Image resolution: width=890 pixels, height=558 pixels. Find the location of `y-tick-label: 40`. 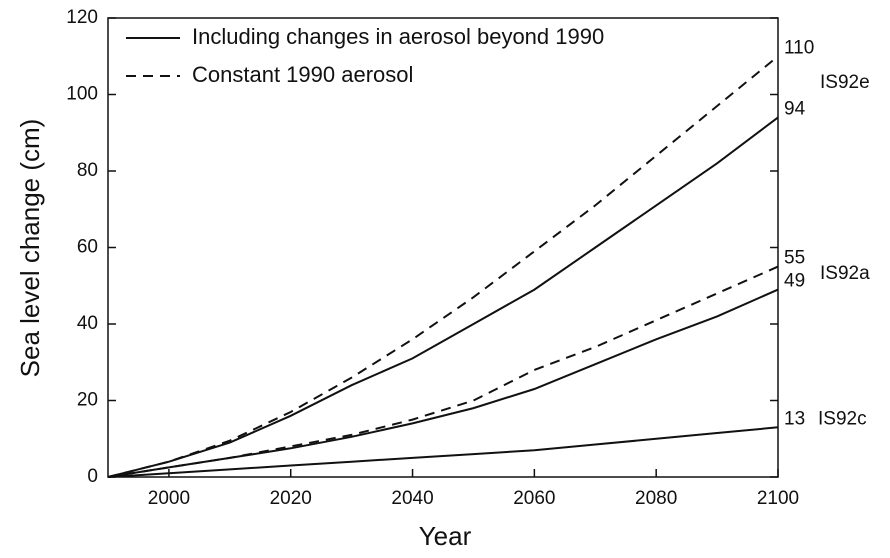

y-tick-label: 40 is located at coordinates (87, 323).